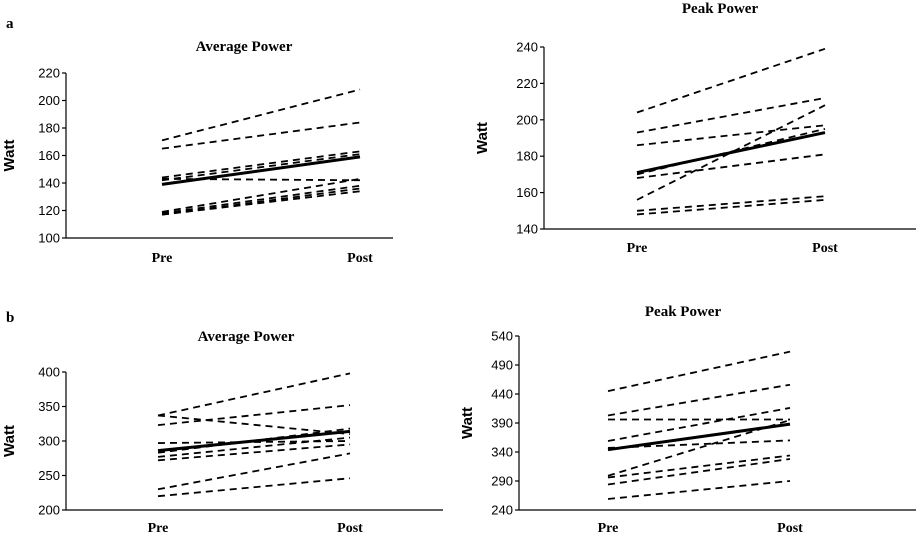  Describe the element at coordinates (502, 481) in the screenshot. I see `y-tick-label: 290` at that location.